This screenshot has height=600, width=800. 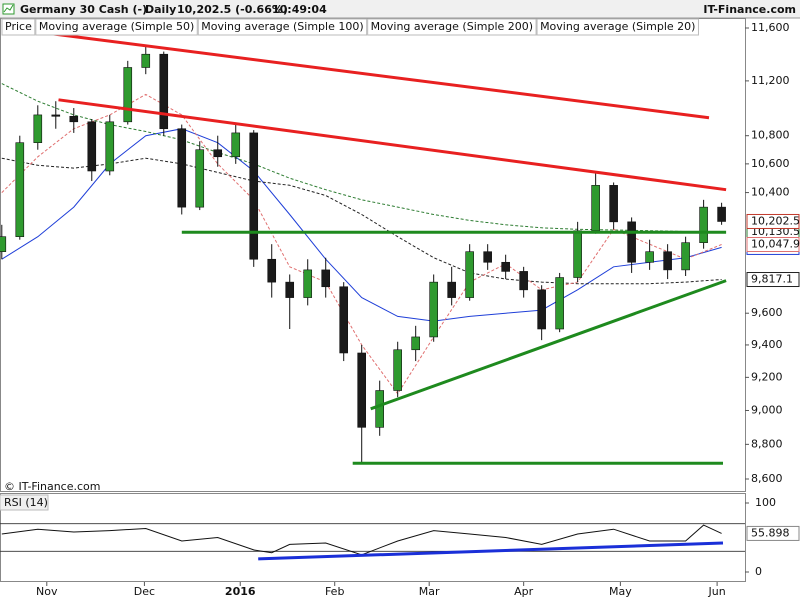 I want to click on rsi-title-box, so click(x=24, y=502).